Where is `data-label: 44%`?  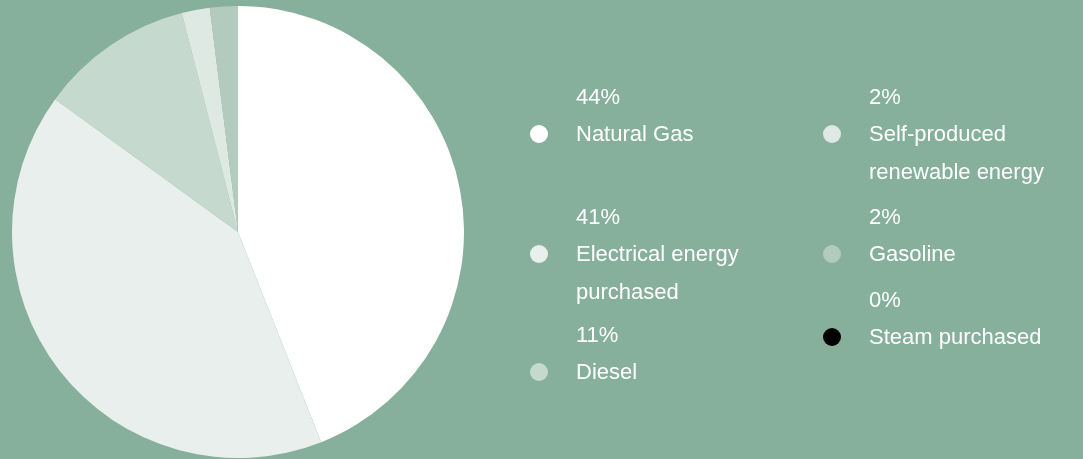
data-label: 44% is located at coordinates (599, 97).